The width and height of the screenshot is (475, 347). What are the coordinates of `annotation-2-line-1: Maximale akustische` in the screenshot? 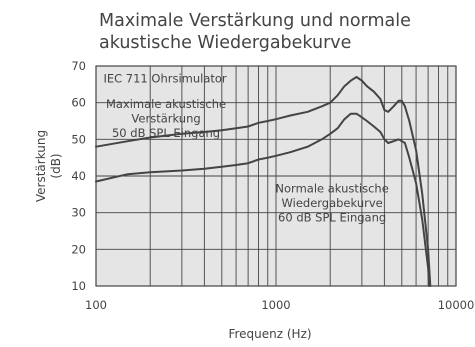 It's located at (166, 104).